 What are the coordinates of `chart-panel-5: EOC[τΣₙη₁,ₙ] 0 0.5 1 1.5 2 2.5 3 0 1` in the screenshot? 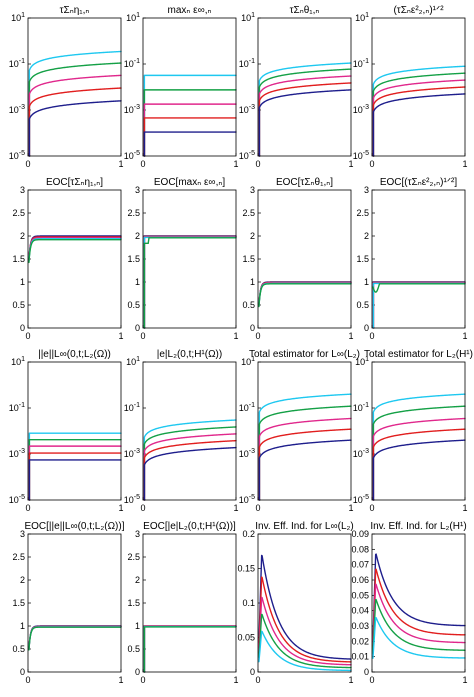 It's located at (67, 259).